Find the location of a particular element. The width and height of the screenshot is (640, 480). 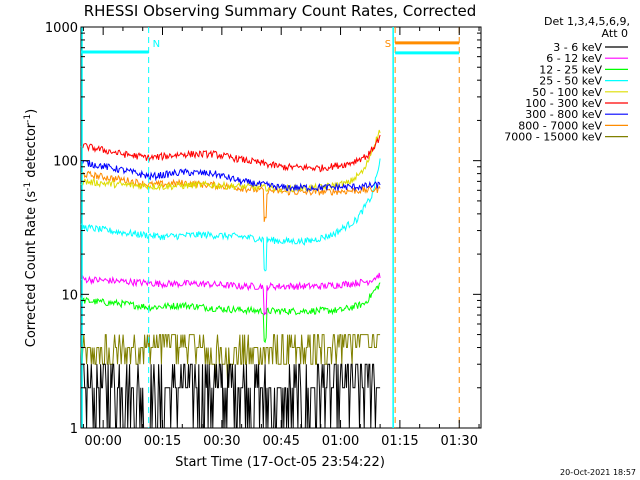

legend-label: 25 - 50 keV is located at coordinates (570, 81).